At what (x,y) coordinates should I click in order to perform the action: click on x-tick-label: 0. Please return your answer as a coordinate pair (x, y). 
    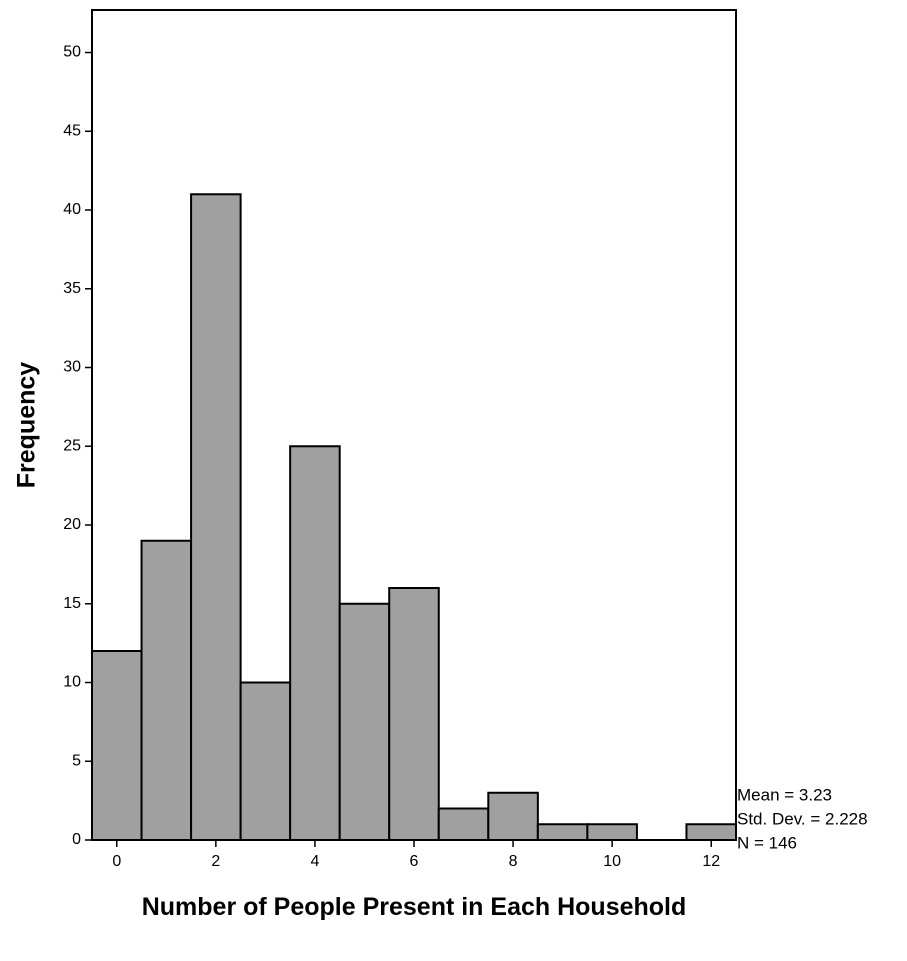
    Looking at the image, I should click on (116, 861).